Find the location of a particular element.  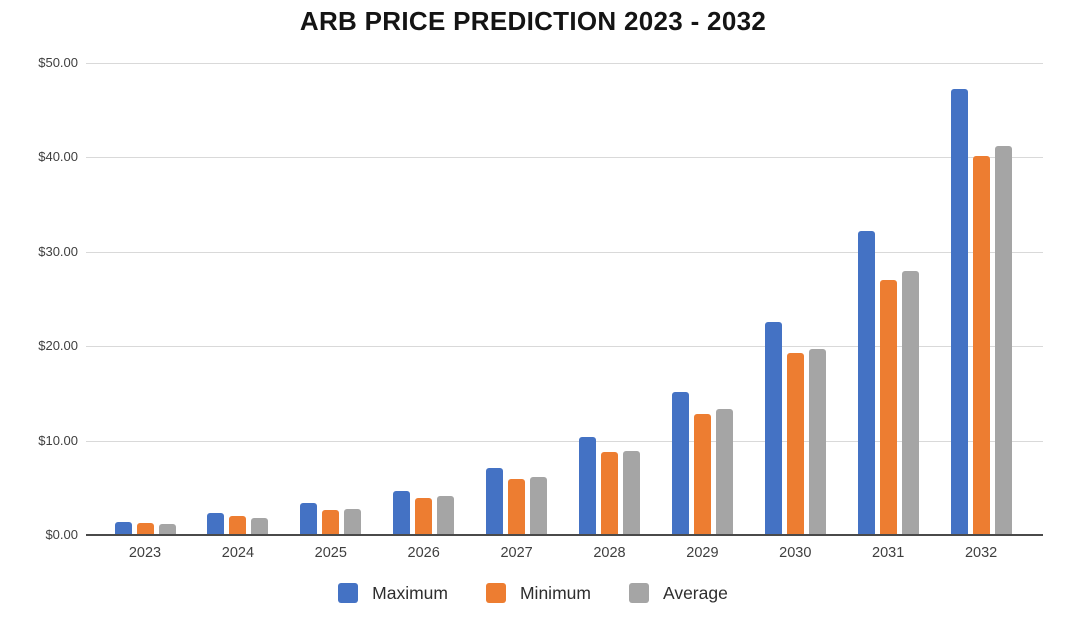

bar-maximum-2030 is located at coordinates (773, 428).